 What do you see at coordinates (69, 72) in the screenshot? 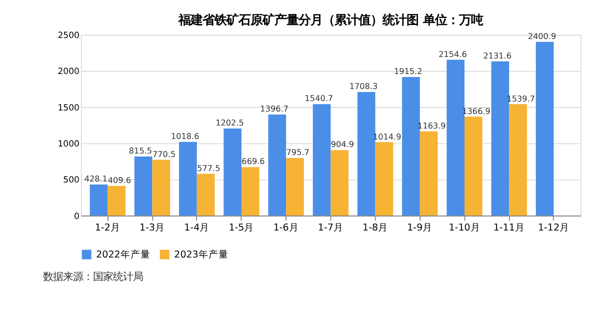
I see `y-tick-label: 2000` at bounding box center [69, 72].